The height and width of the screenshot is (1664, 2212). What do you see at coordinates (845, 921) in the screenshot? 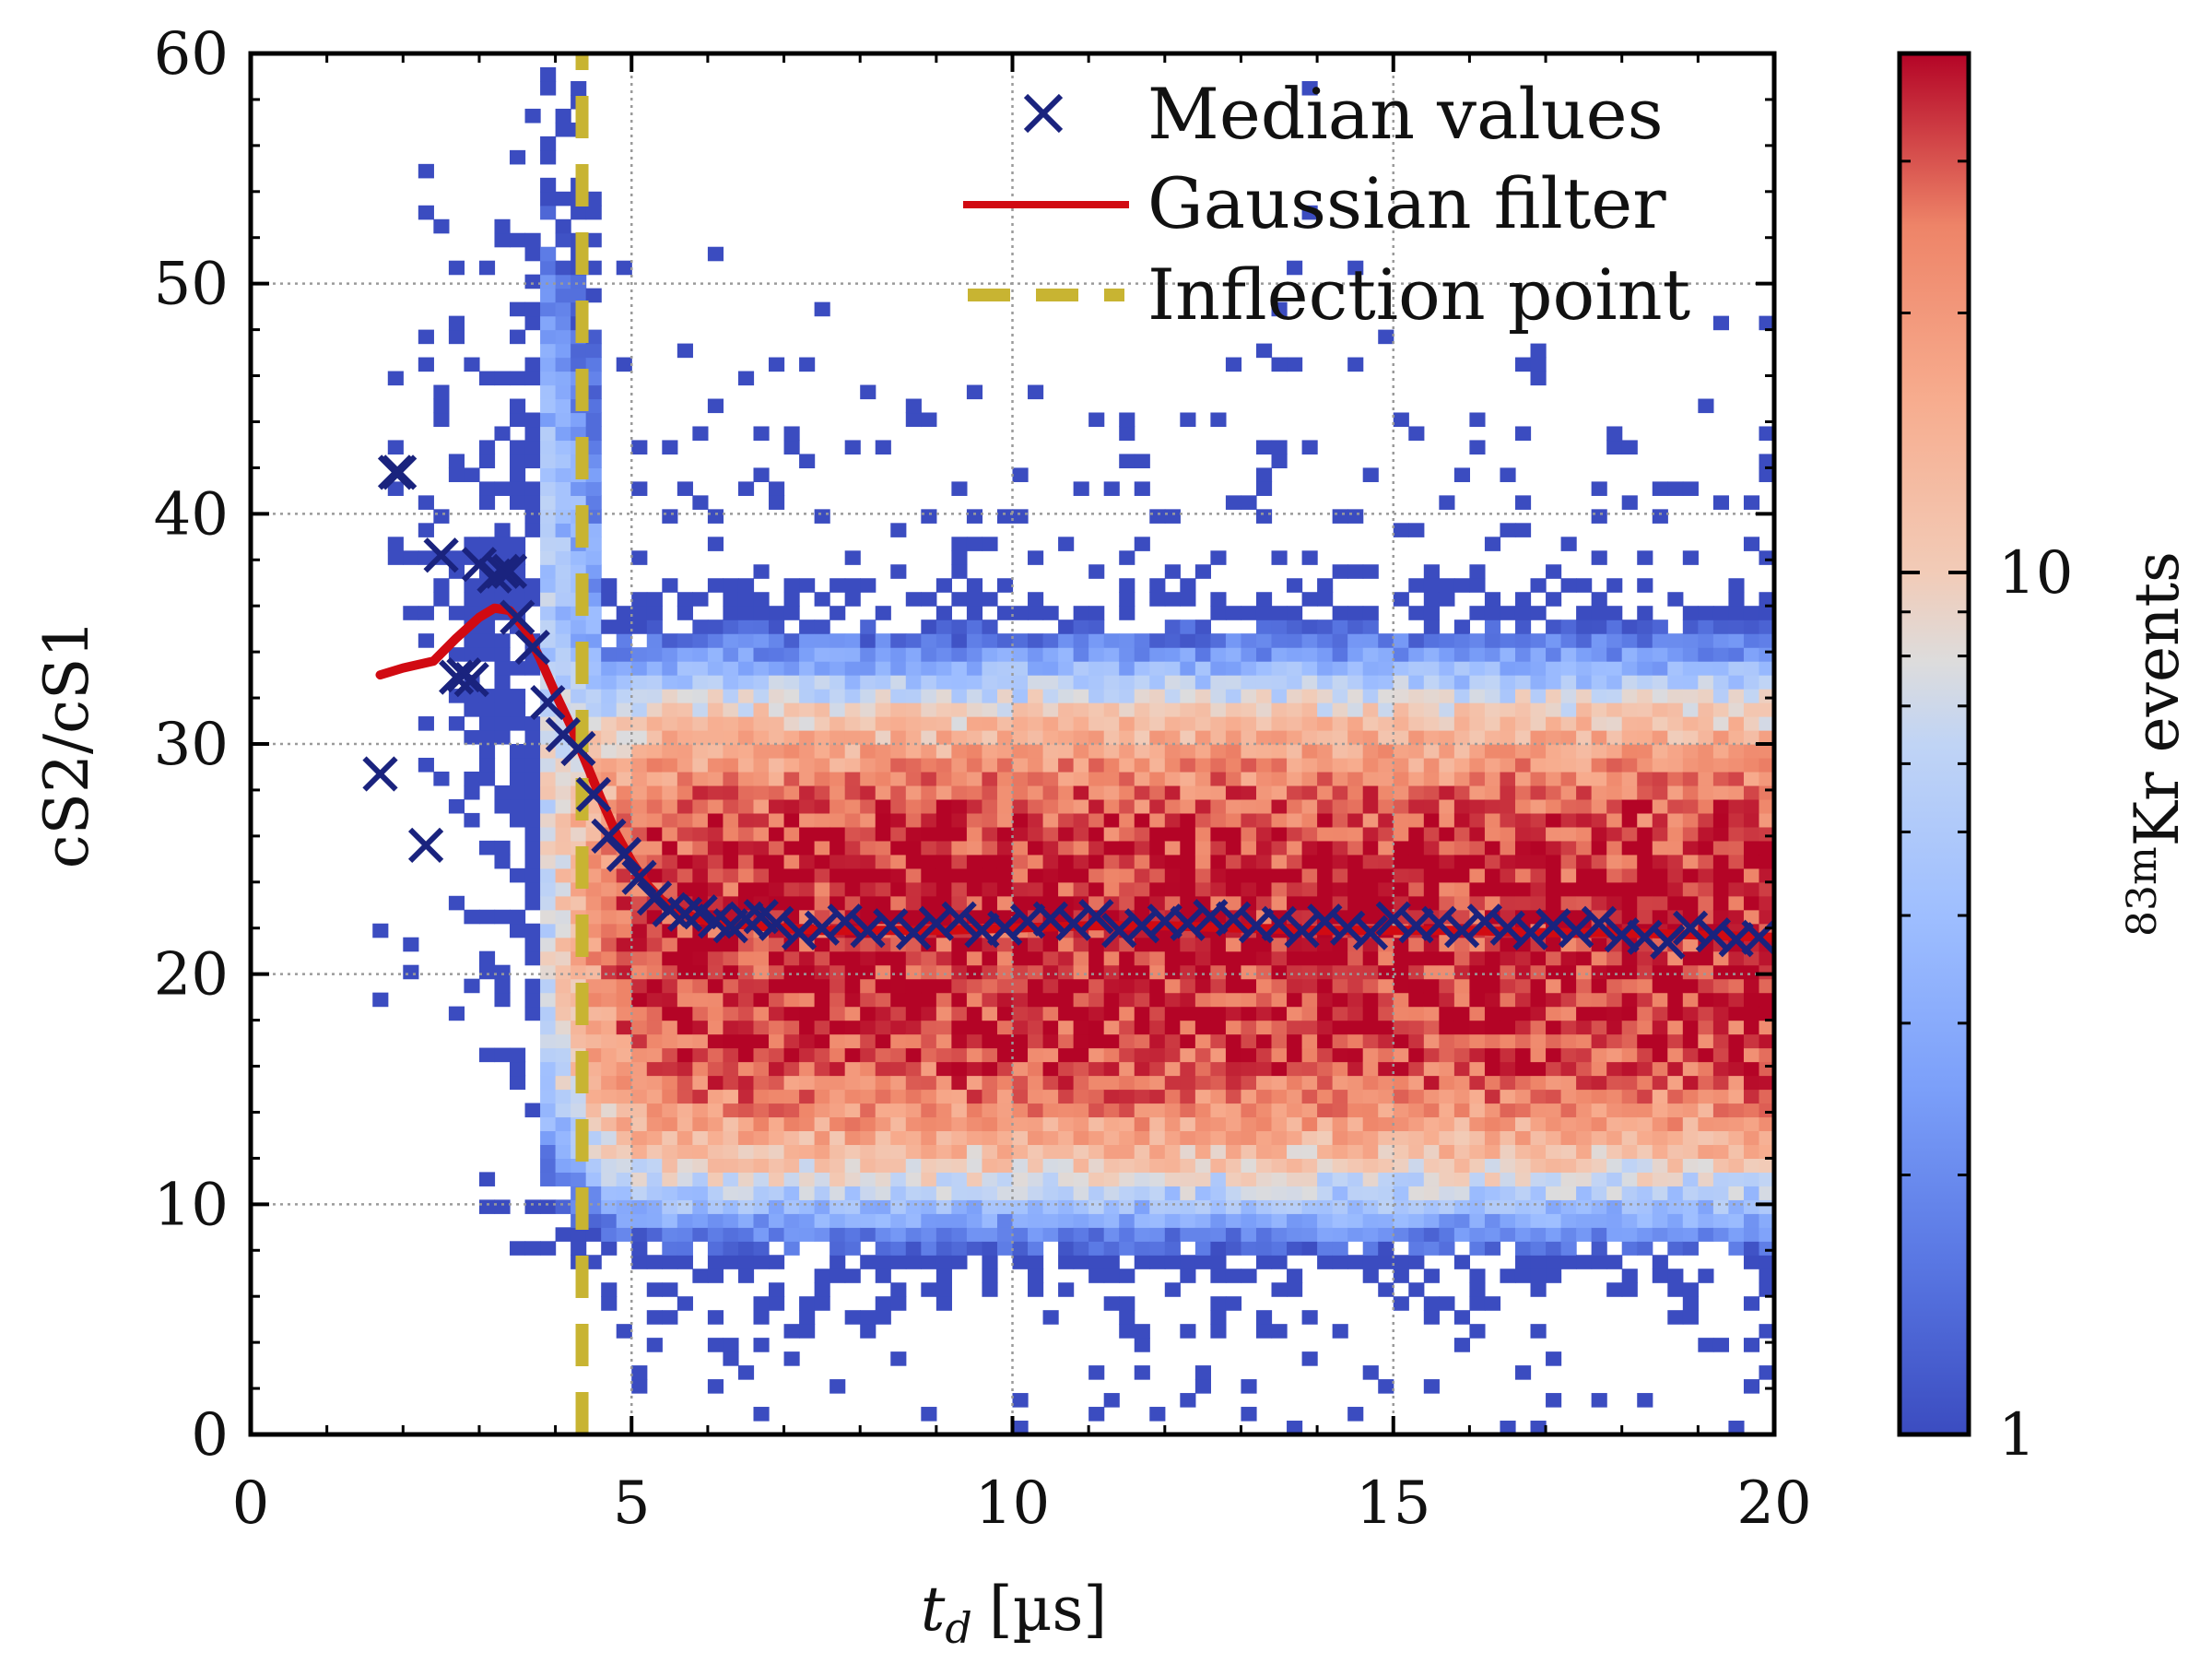
I see `median-marker-stroke` at bounding box center [845, 921].